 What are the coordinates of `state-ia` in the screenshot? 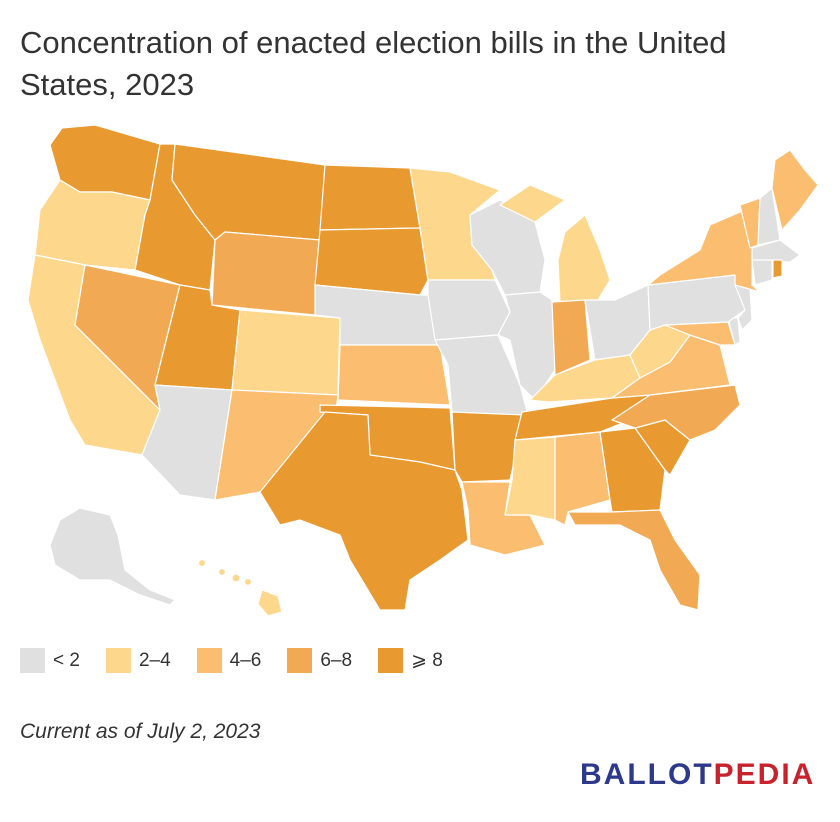 It's located at (469, 310).